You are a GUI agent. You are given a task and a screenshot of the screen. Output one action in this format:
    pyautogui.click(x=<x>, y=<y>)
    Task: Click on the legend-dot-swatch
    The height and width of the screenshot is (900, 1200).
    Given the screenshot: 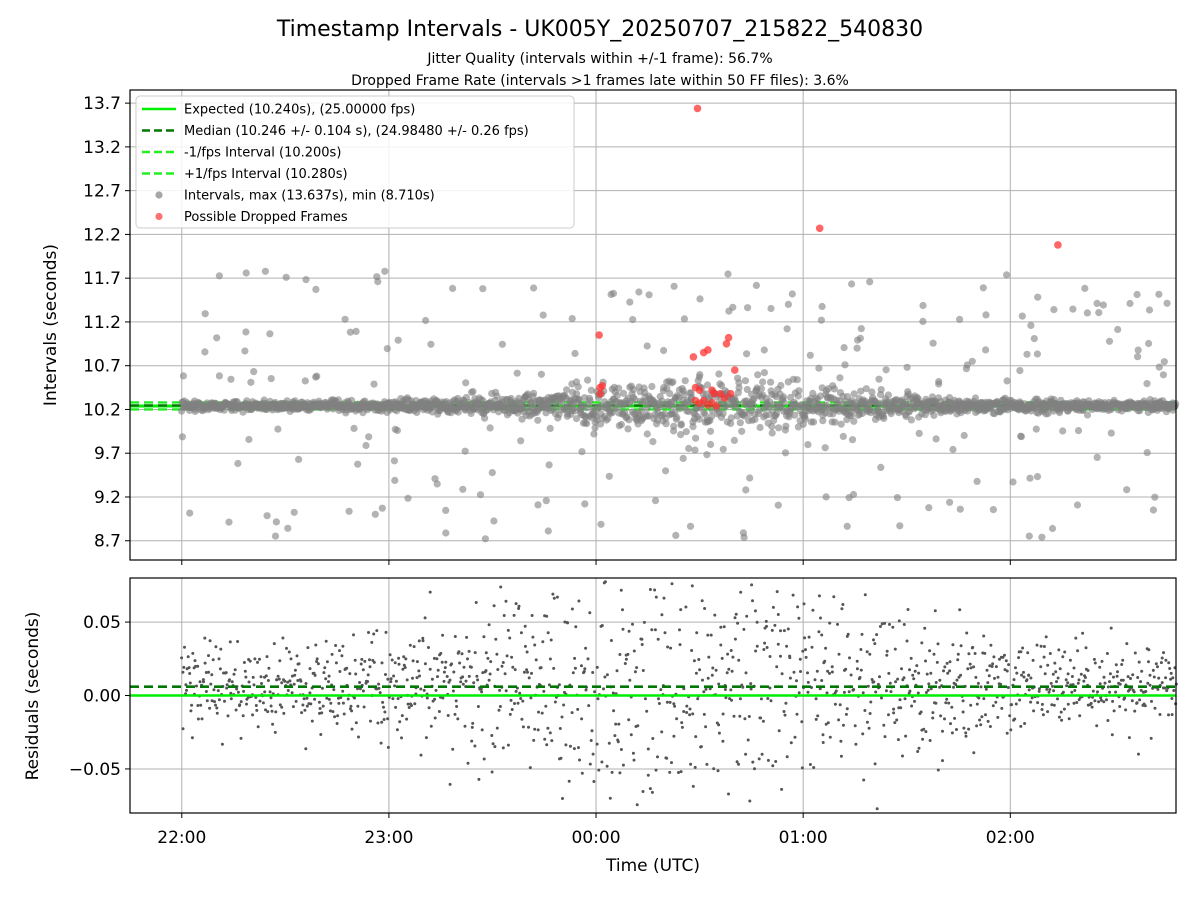 What is the action you would take?
    pyautogui.click(x=159, y=216)
    